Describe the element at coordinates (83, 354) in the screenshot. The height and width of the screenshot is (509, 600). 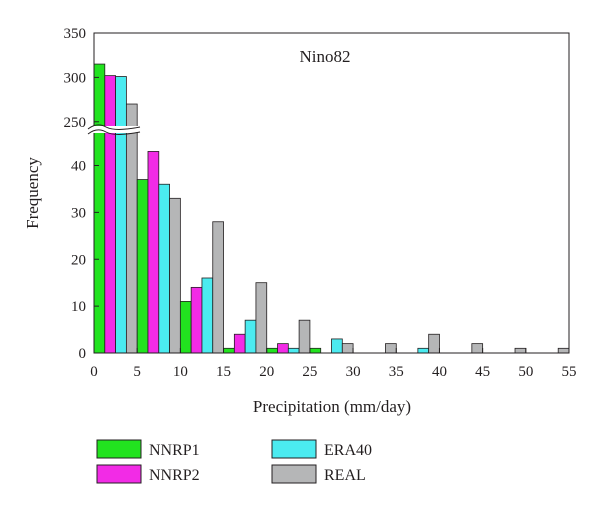
I see `y-tick-label: 0` at that location.